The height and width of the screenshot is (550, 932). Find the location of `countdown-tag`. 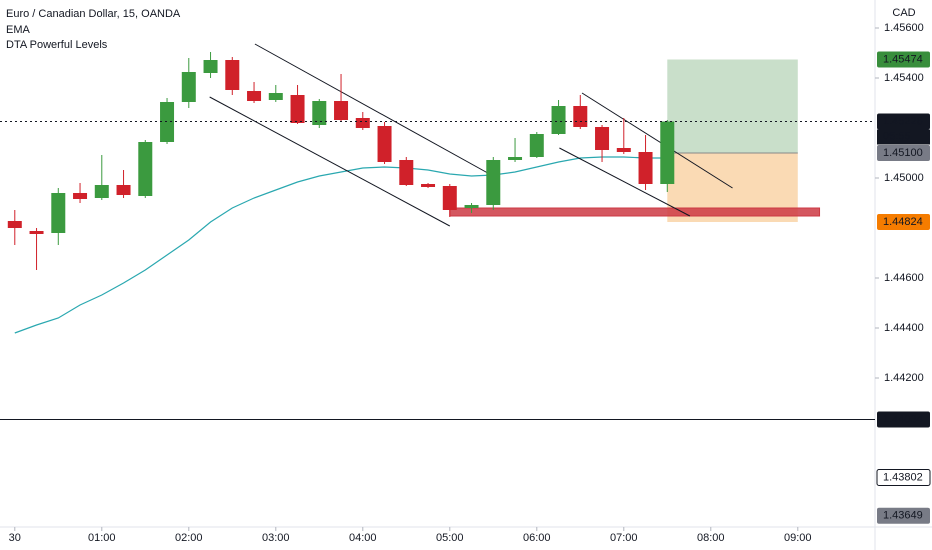

countdown-tag is located at coordinates (903, 137).